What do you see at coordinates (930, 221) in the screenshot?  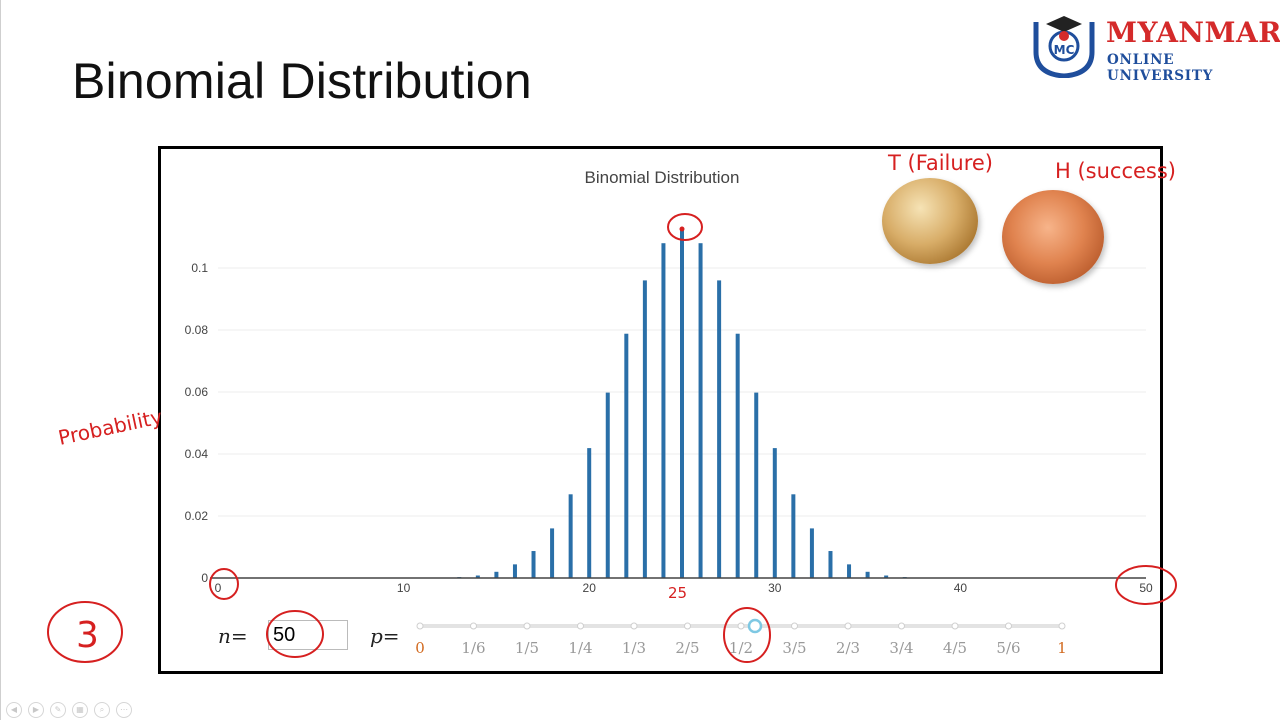 I see `tails-coin-image` at bounding box center [930, 221].